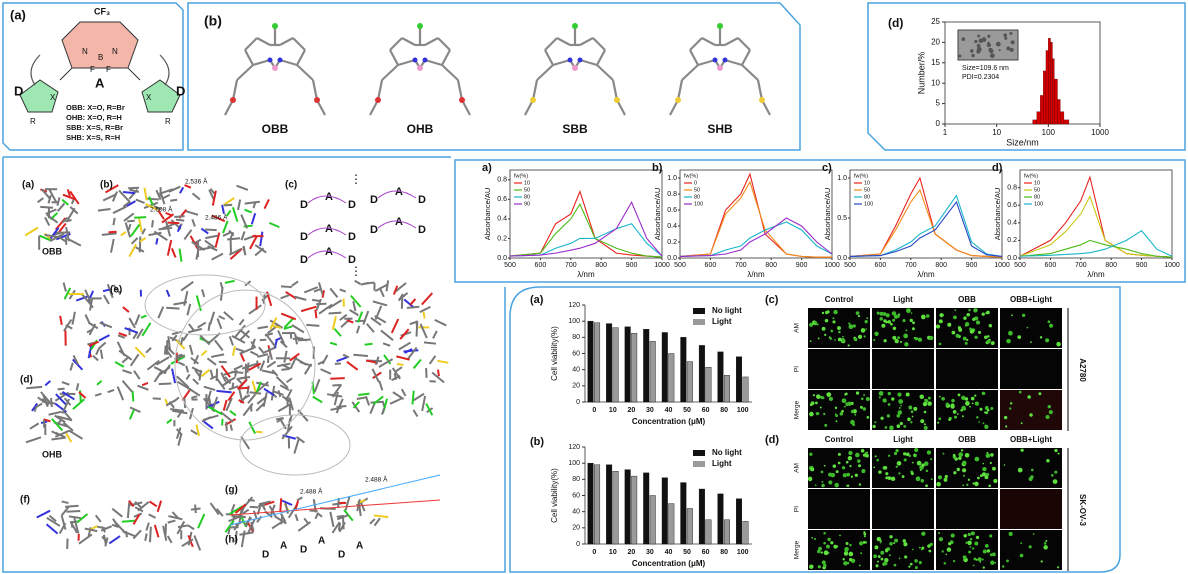 This screenshot has height=574, width=1188. Describe the element at coordinates (108, 69) in the screenshot. I see `label: F` at that location.